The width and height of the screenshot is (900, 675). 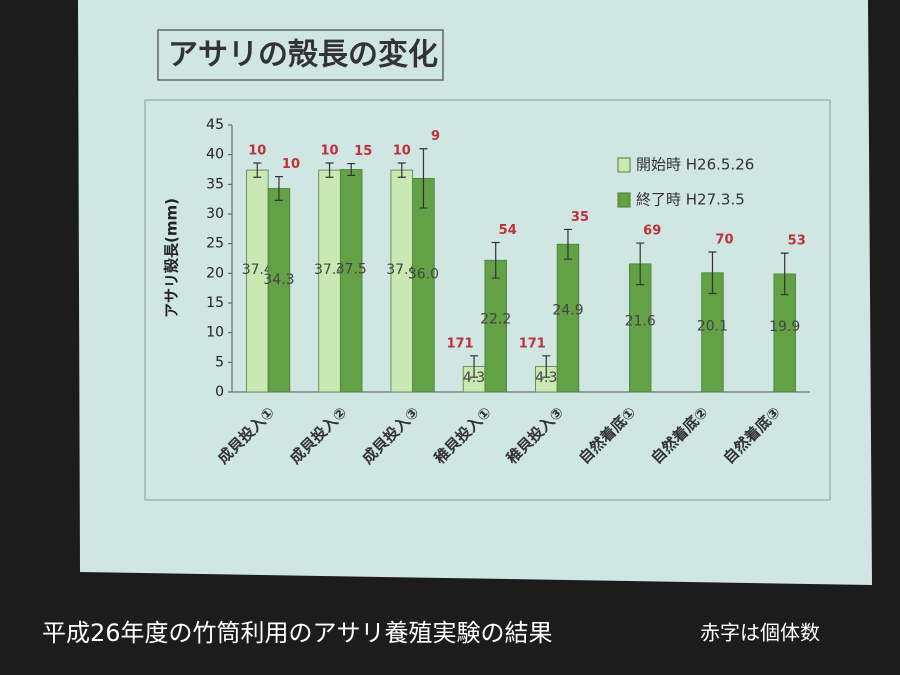 What do you see at coordinates (215, 155) in the screenshot?
I see `y-tick-label: 40` at bounding box center [215, 155].